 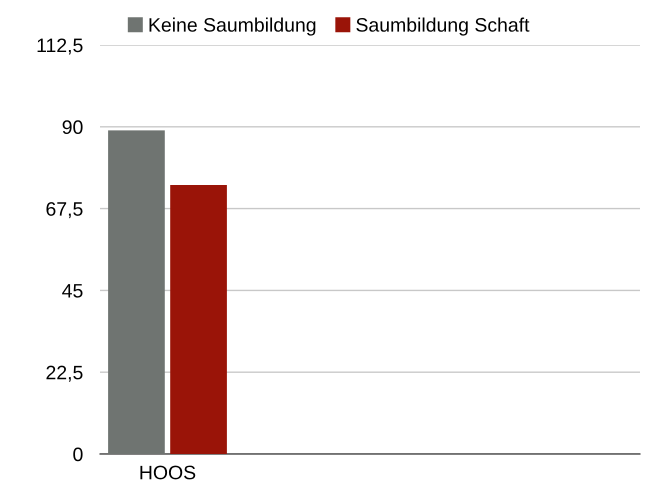 I want to click on legend-label: Saumbildung Schaft, so click(x=443, y=27).